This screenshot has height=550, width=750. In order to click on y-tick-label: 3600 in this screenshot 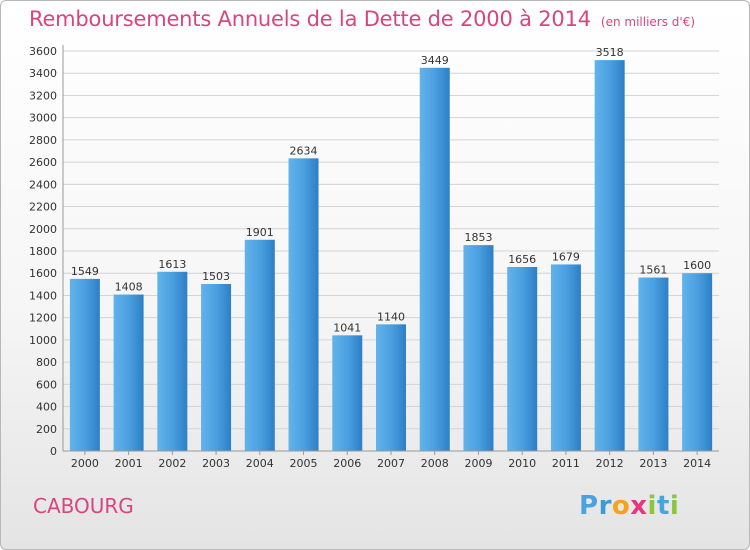, I will do `click(43, 51)`.